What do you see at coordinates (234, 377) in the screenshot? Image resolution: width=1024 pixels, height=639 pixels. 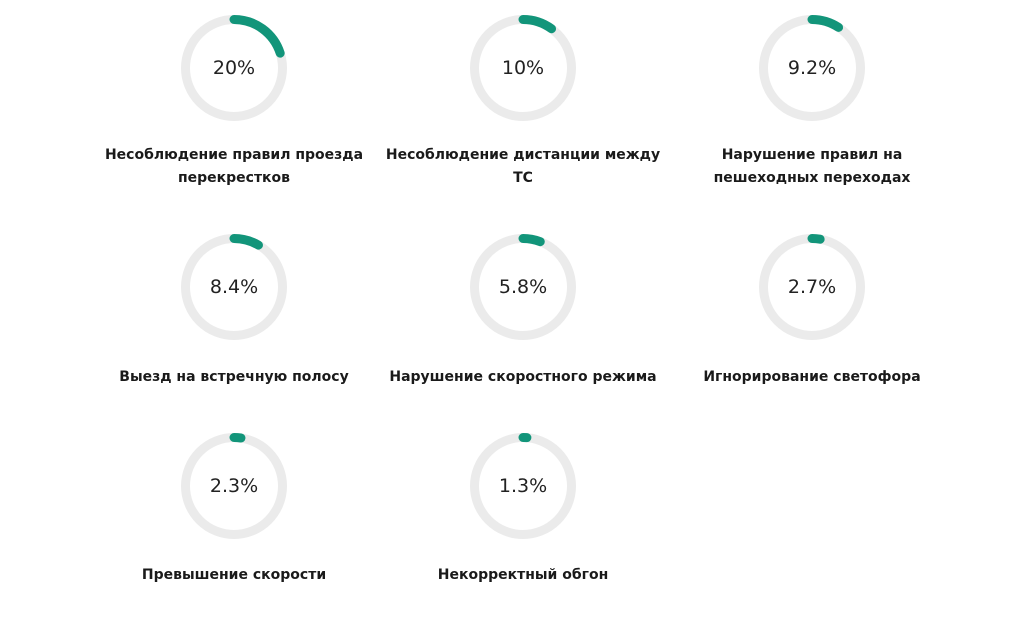 I see `donut-label-3: Выезд на встречную полосу` at bounding box center [234, 377].